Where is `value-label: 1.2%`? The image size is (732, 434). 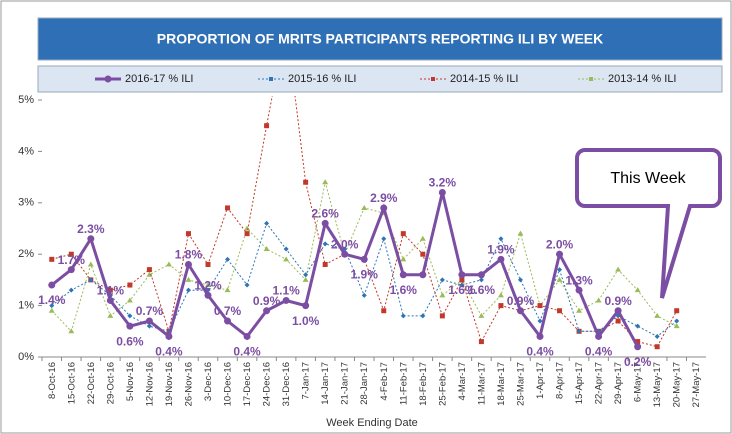 value-label: 1.2% is located at coordinates (208, 285).